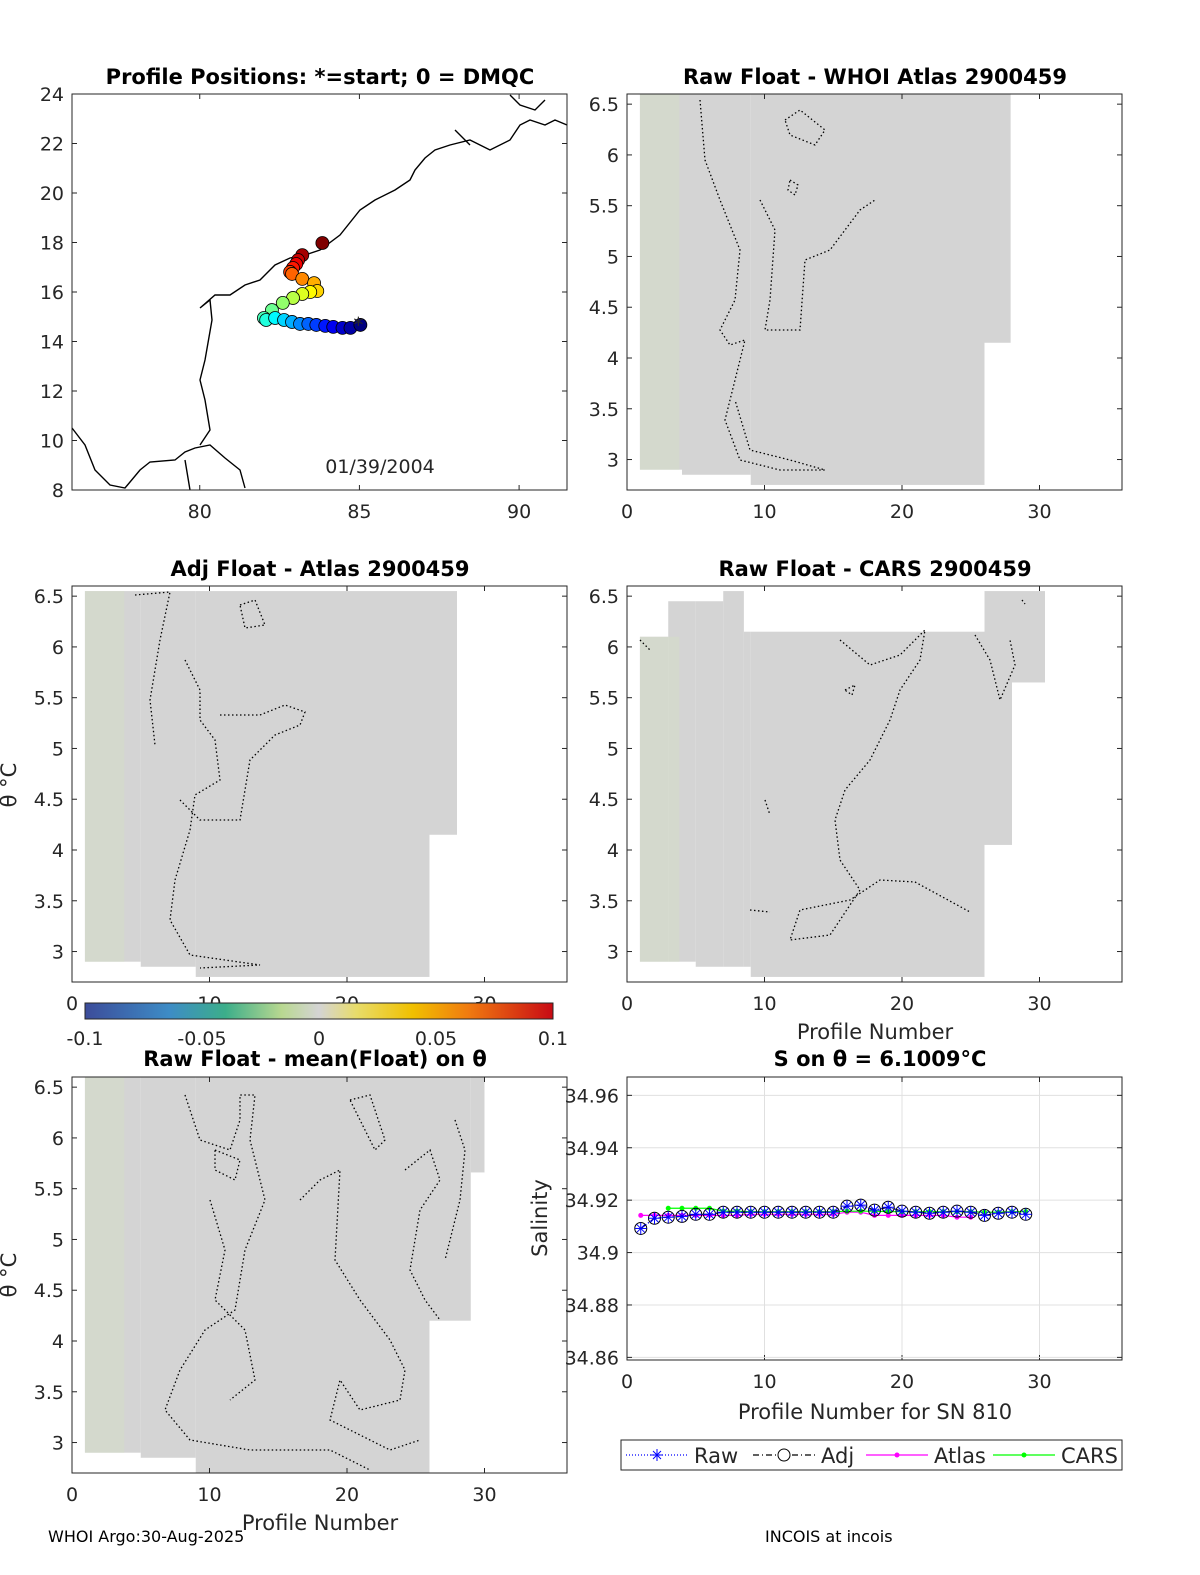 The image size is (1200, 1575). I want to click on raw-cars-xlabel: Profile Number, so click(875, 1032).